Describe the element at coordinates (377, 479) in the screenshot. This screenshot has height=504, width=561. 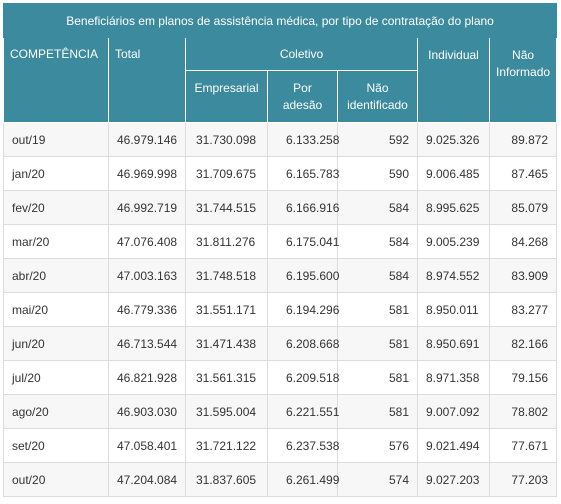
I see `cell-nao-identificado: 574` at that location.